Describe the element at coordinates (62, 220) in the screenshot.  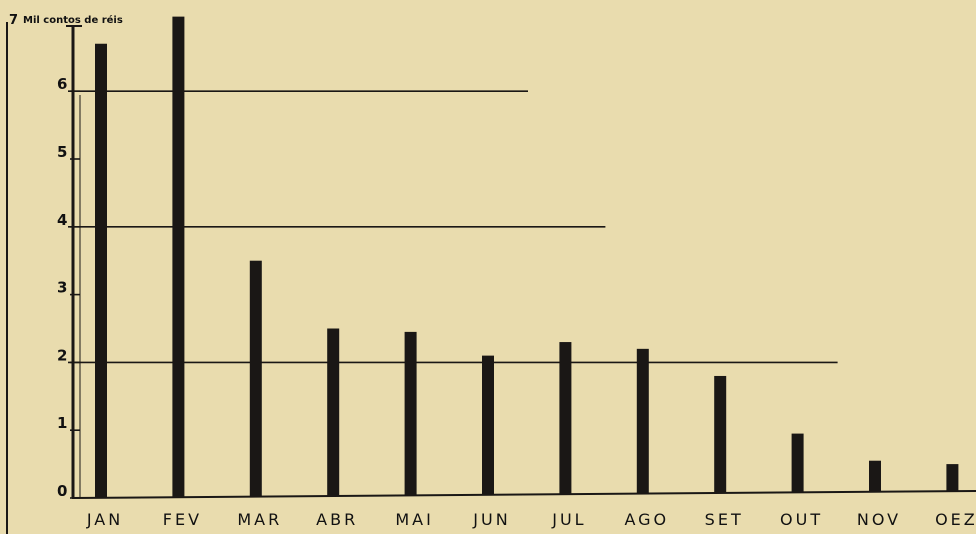
I see `y-tick-label: 4` at that location.